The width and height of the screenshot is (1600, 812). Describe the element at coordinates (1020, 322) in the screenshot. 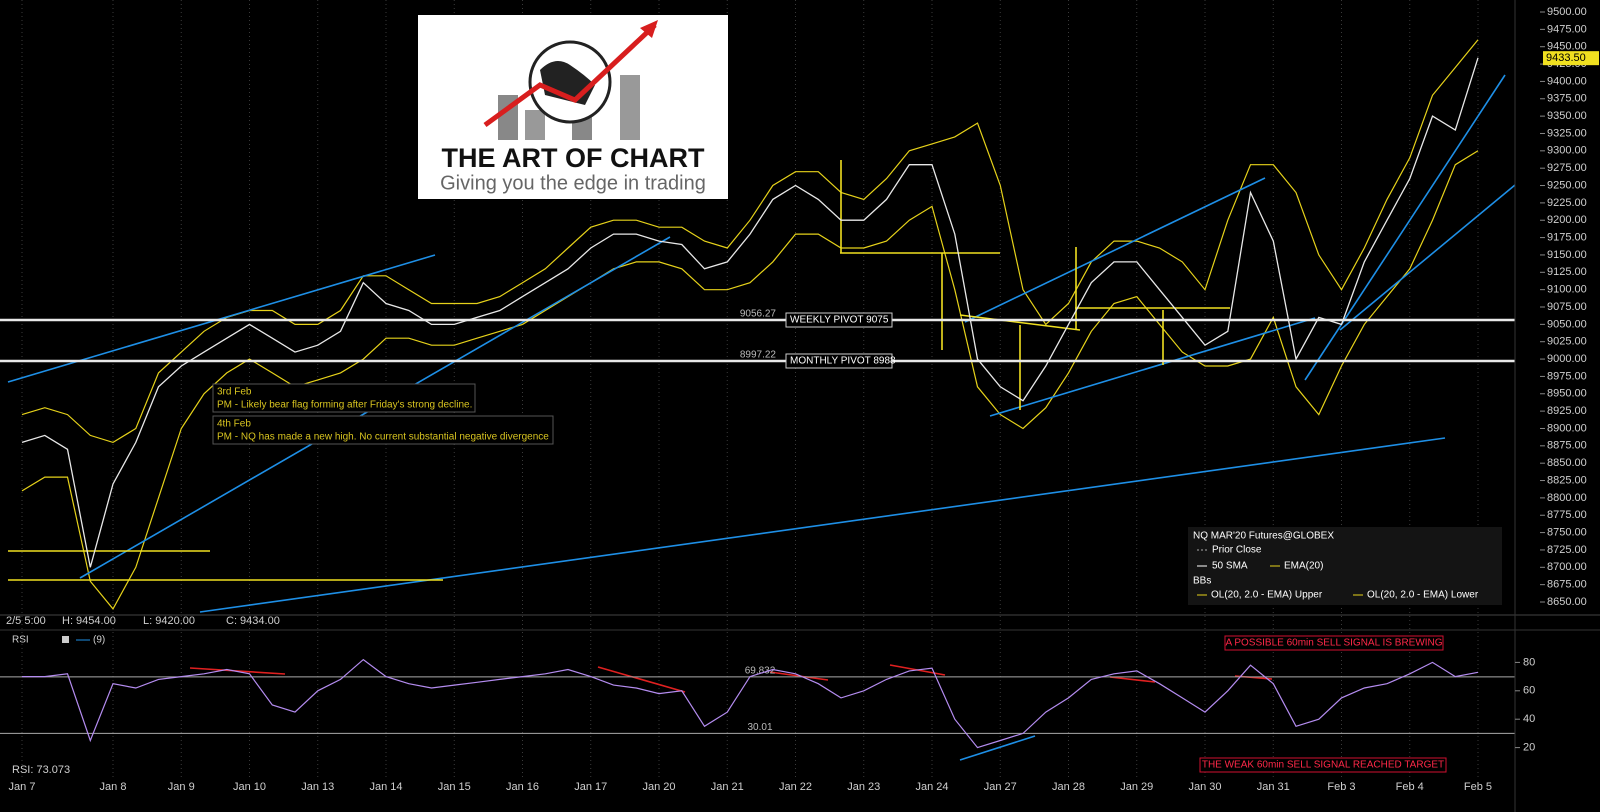

I see `flag-line` at that location.